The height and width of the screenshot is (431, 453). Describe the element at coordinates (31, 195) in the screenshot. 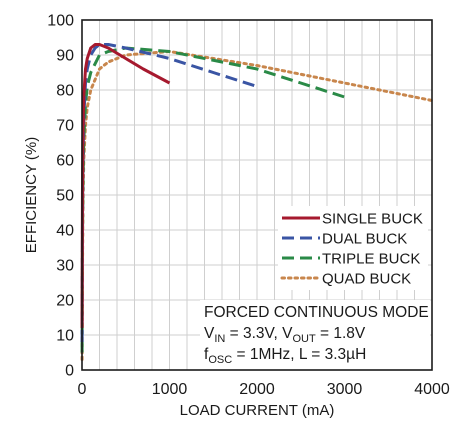

I see `y-axis-title: EFFICIENCY (%)` at that location.